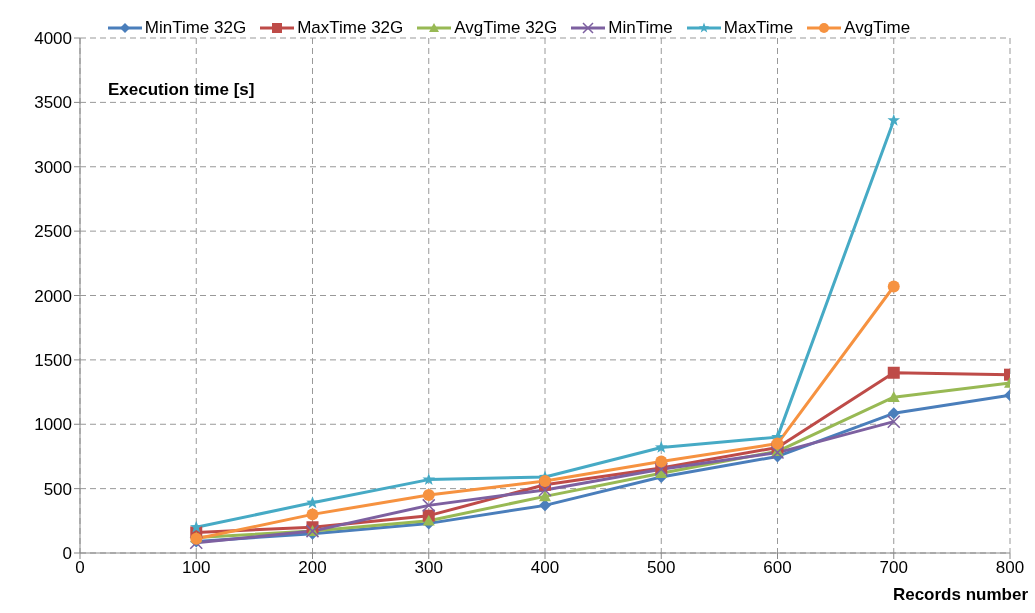  What do you see at coordinates (661, 568) in the screenshot?
I see `x-tick-label: 500` at bounding box center [661, 568].